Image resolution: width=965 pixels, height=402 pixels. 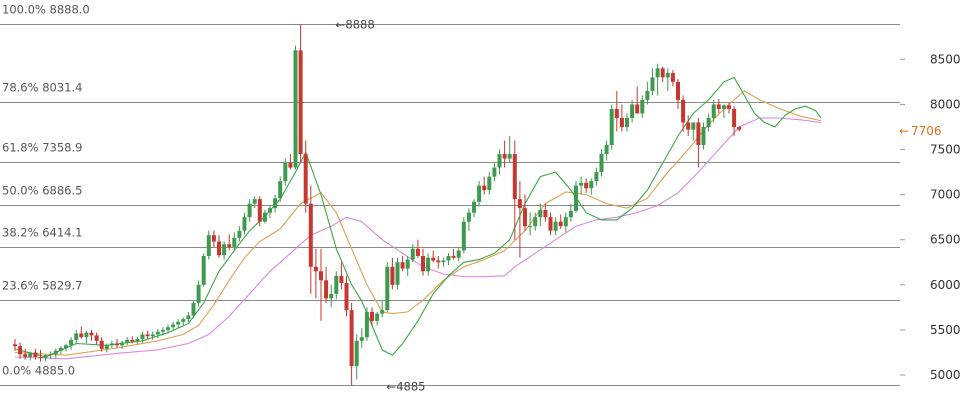 What do you see at coordinates (42, 233) in the screenshot?
I see `fib-label: 38.2% 6414.1` at bounding box center [42, 233].